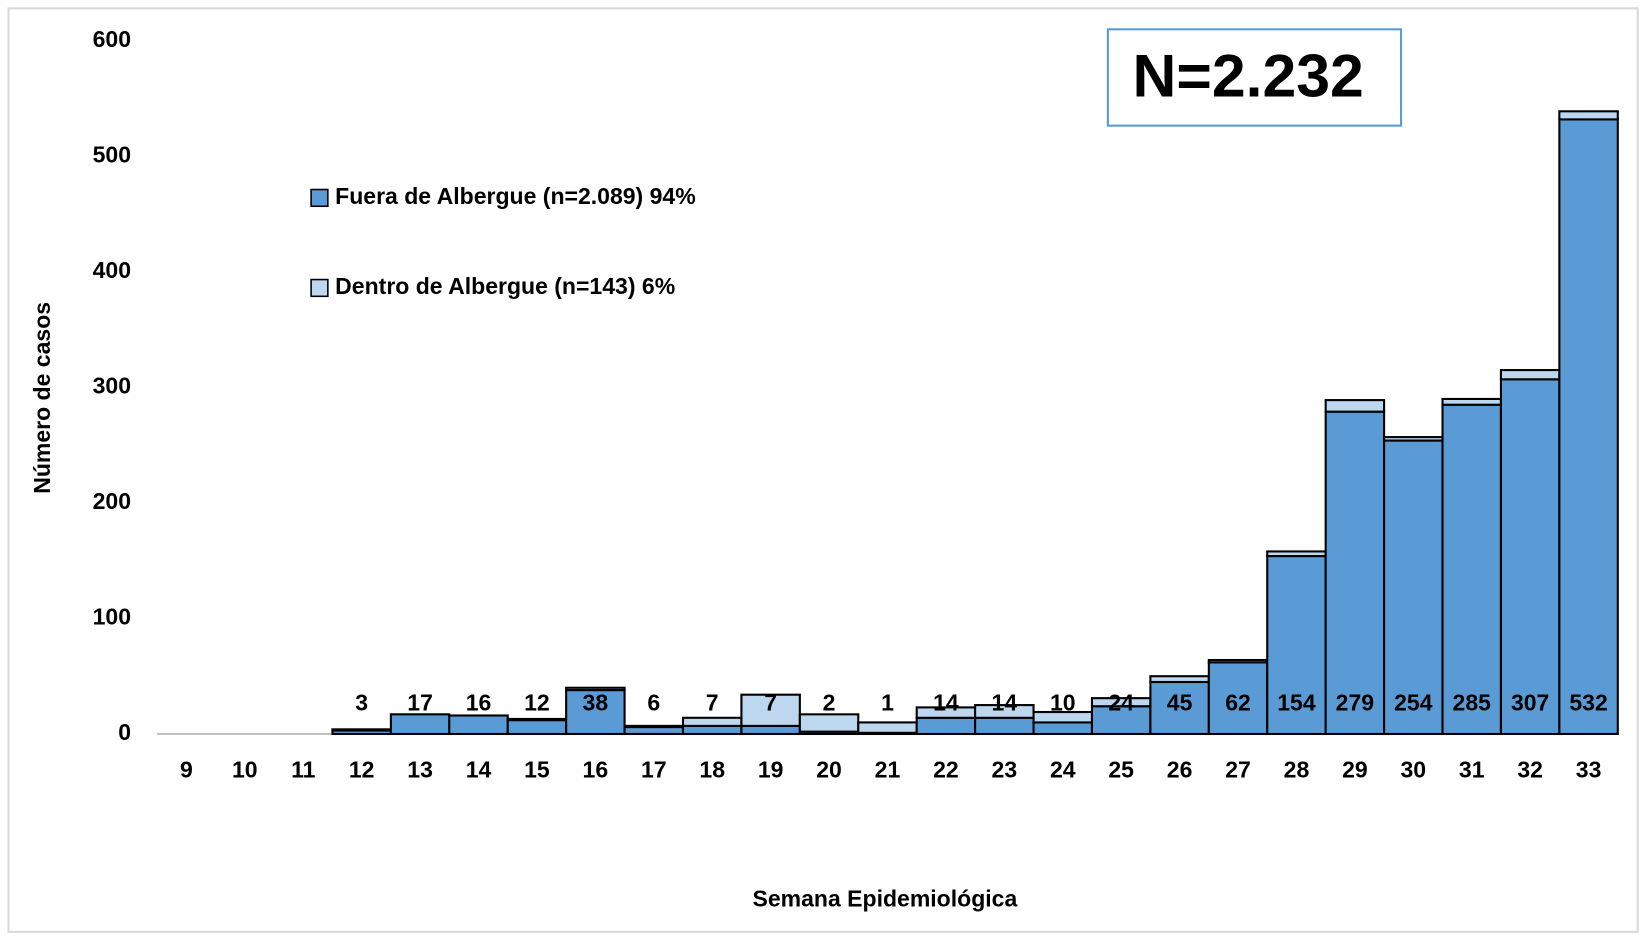 The image size is (1642, 940). I want to click on x-tick-label: 16, so click(596, 770).